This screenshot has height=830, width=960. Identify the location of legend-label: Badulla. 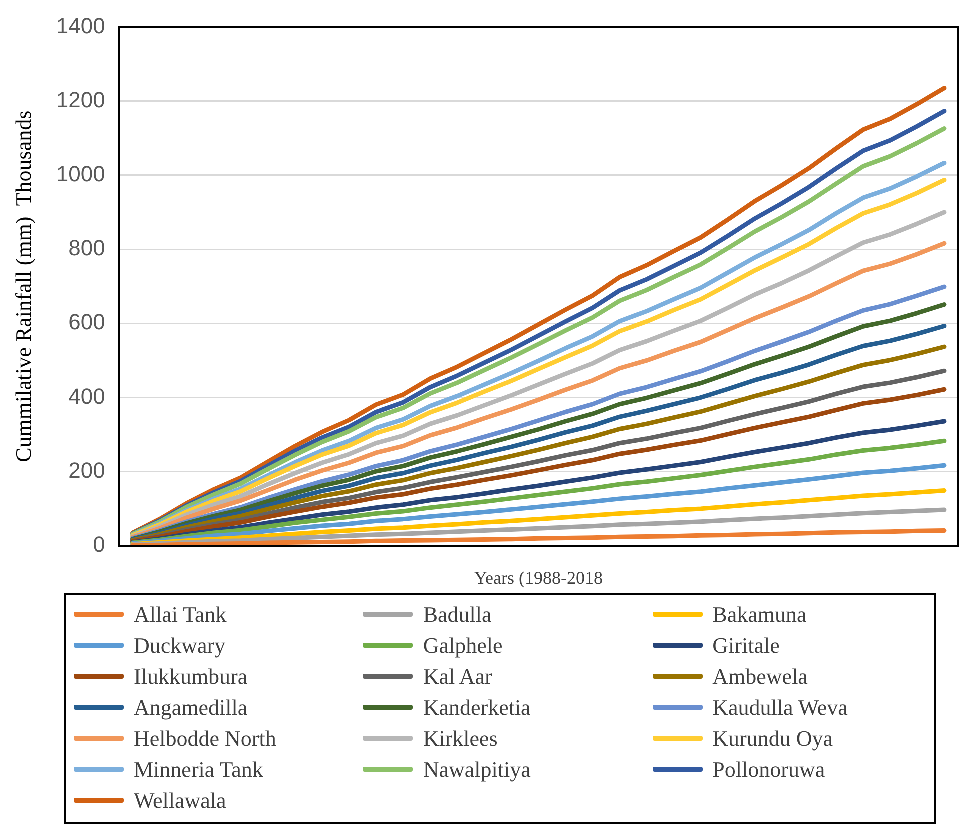
(457, 615).